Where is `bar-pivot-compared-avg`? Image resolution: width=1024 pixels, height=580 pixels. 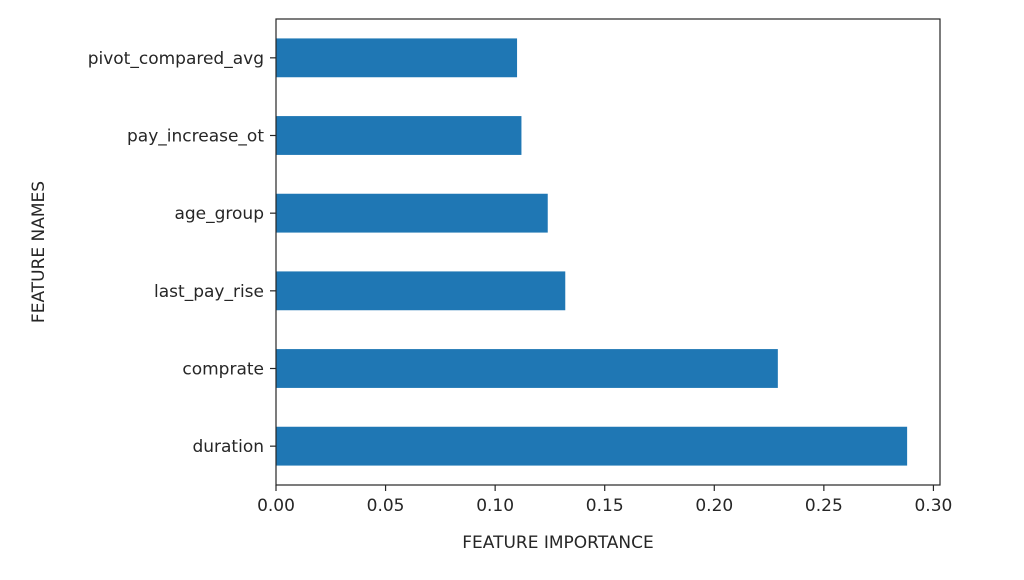
bar-pivot-compared-avg is located at coordinates (397, 58).